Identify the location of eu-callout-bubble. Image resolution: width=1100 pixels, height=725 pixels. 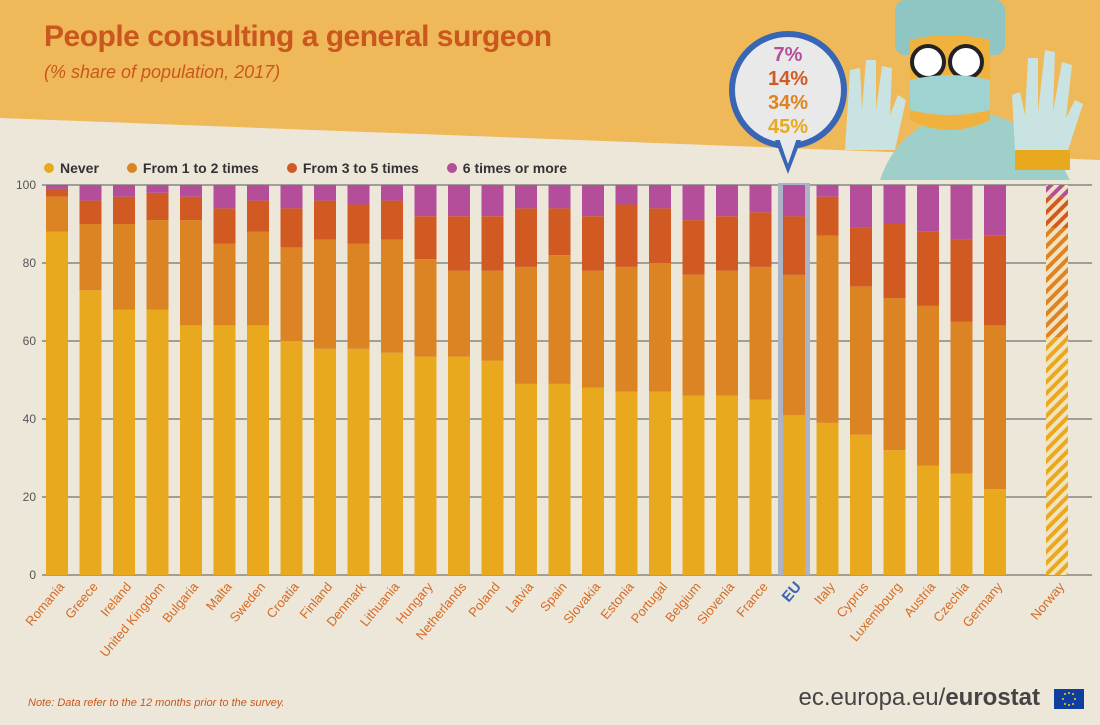
(788, 102).